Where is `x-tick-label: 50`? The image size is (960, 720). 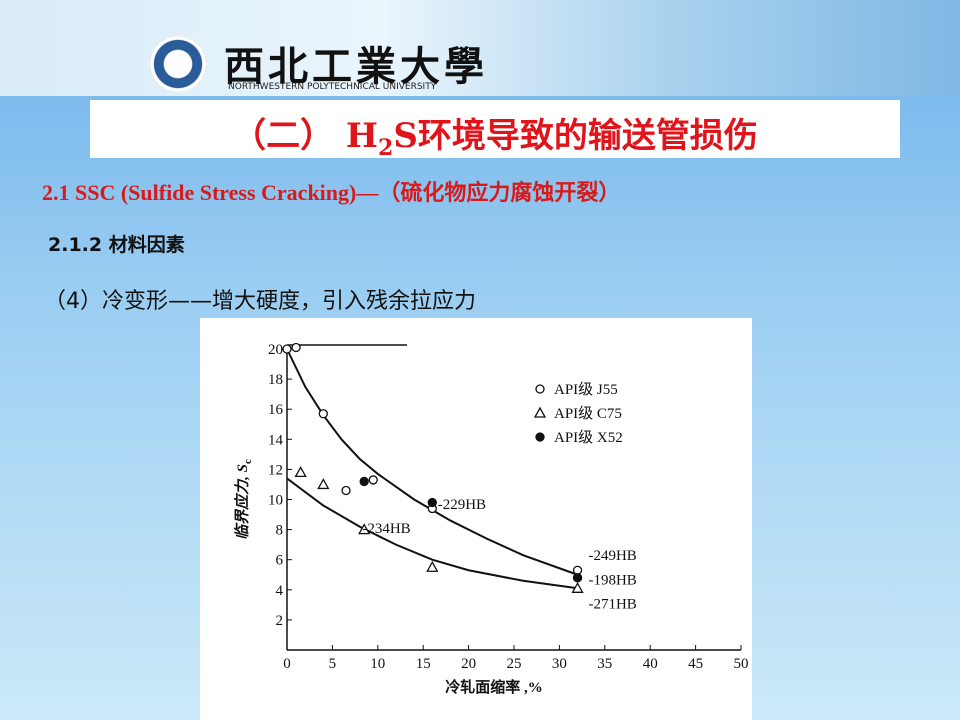
x-tick-label: 50 is located at coordinates (741, 664).